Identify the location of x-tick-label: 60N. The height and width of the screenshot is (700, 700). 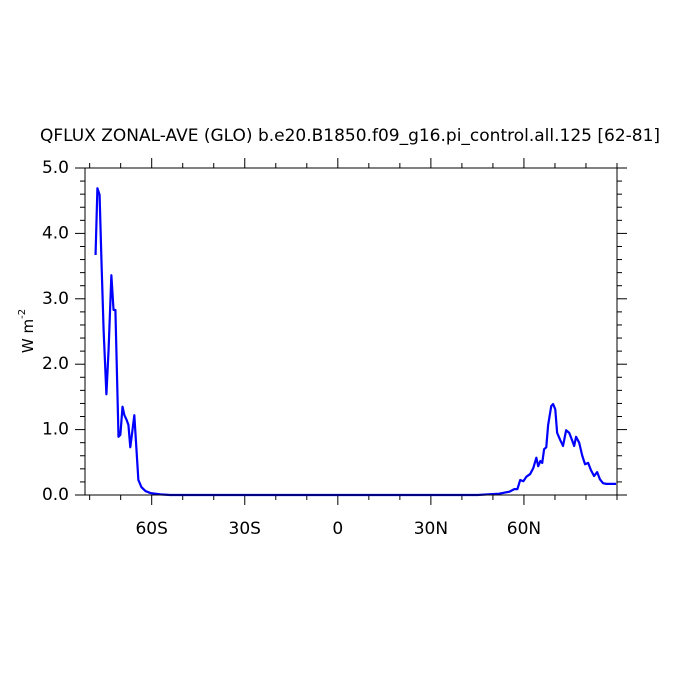
(524, 529).